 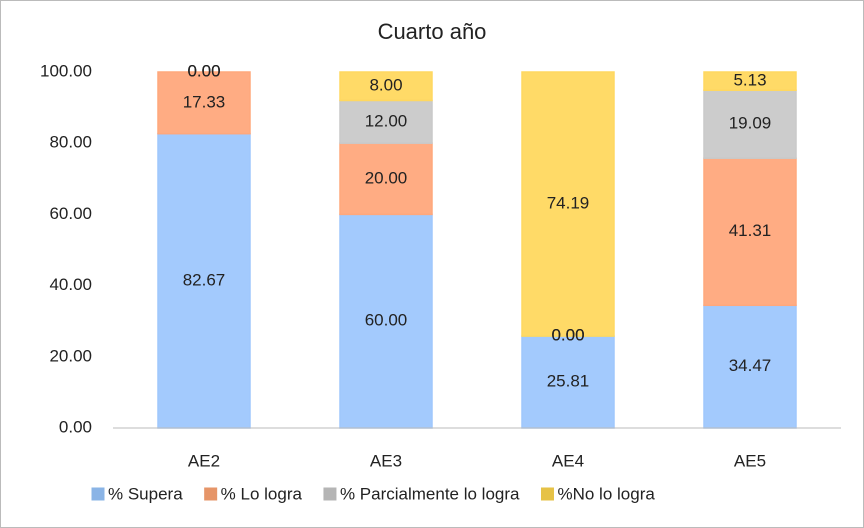 I want to click on y-tick-label: 0.00, so click(x=75, y=426).